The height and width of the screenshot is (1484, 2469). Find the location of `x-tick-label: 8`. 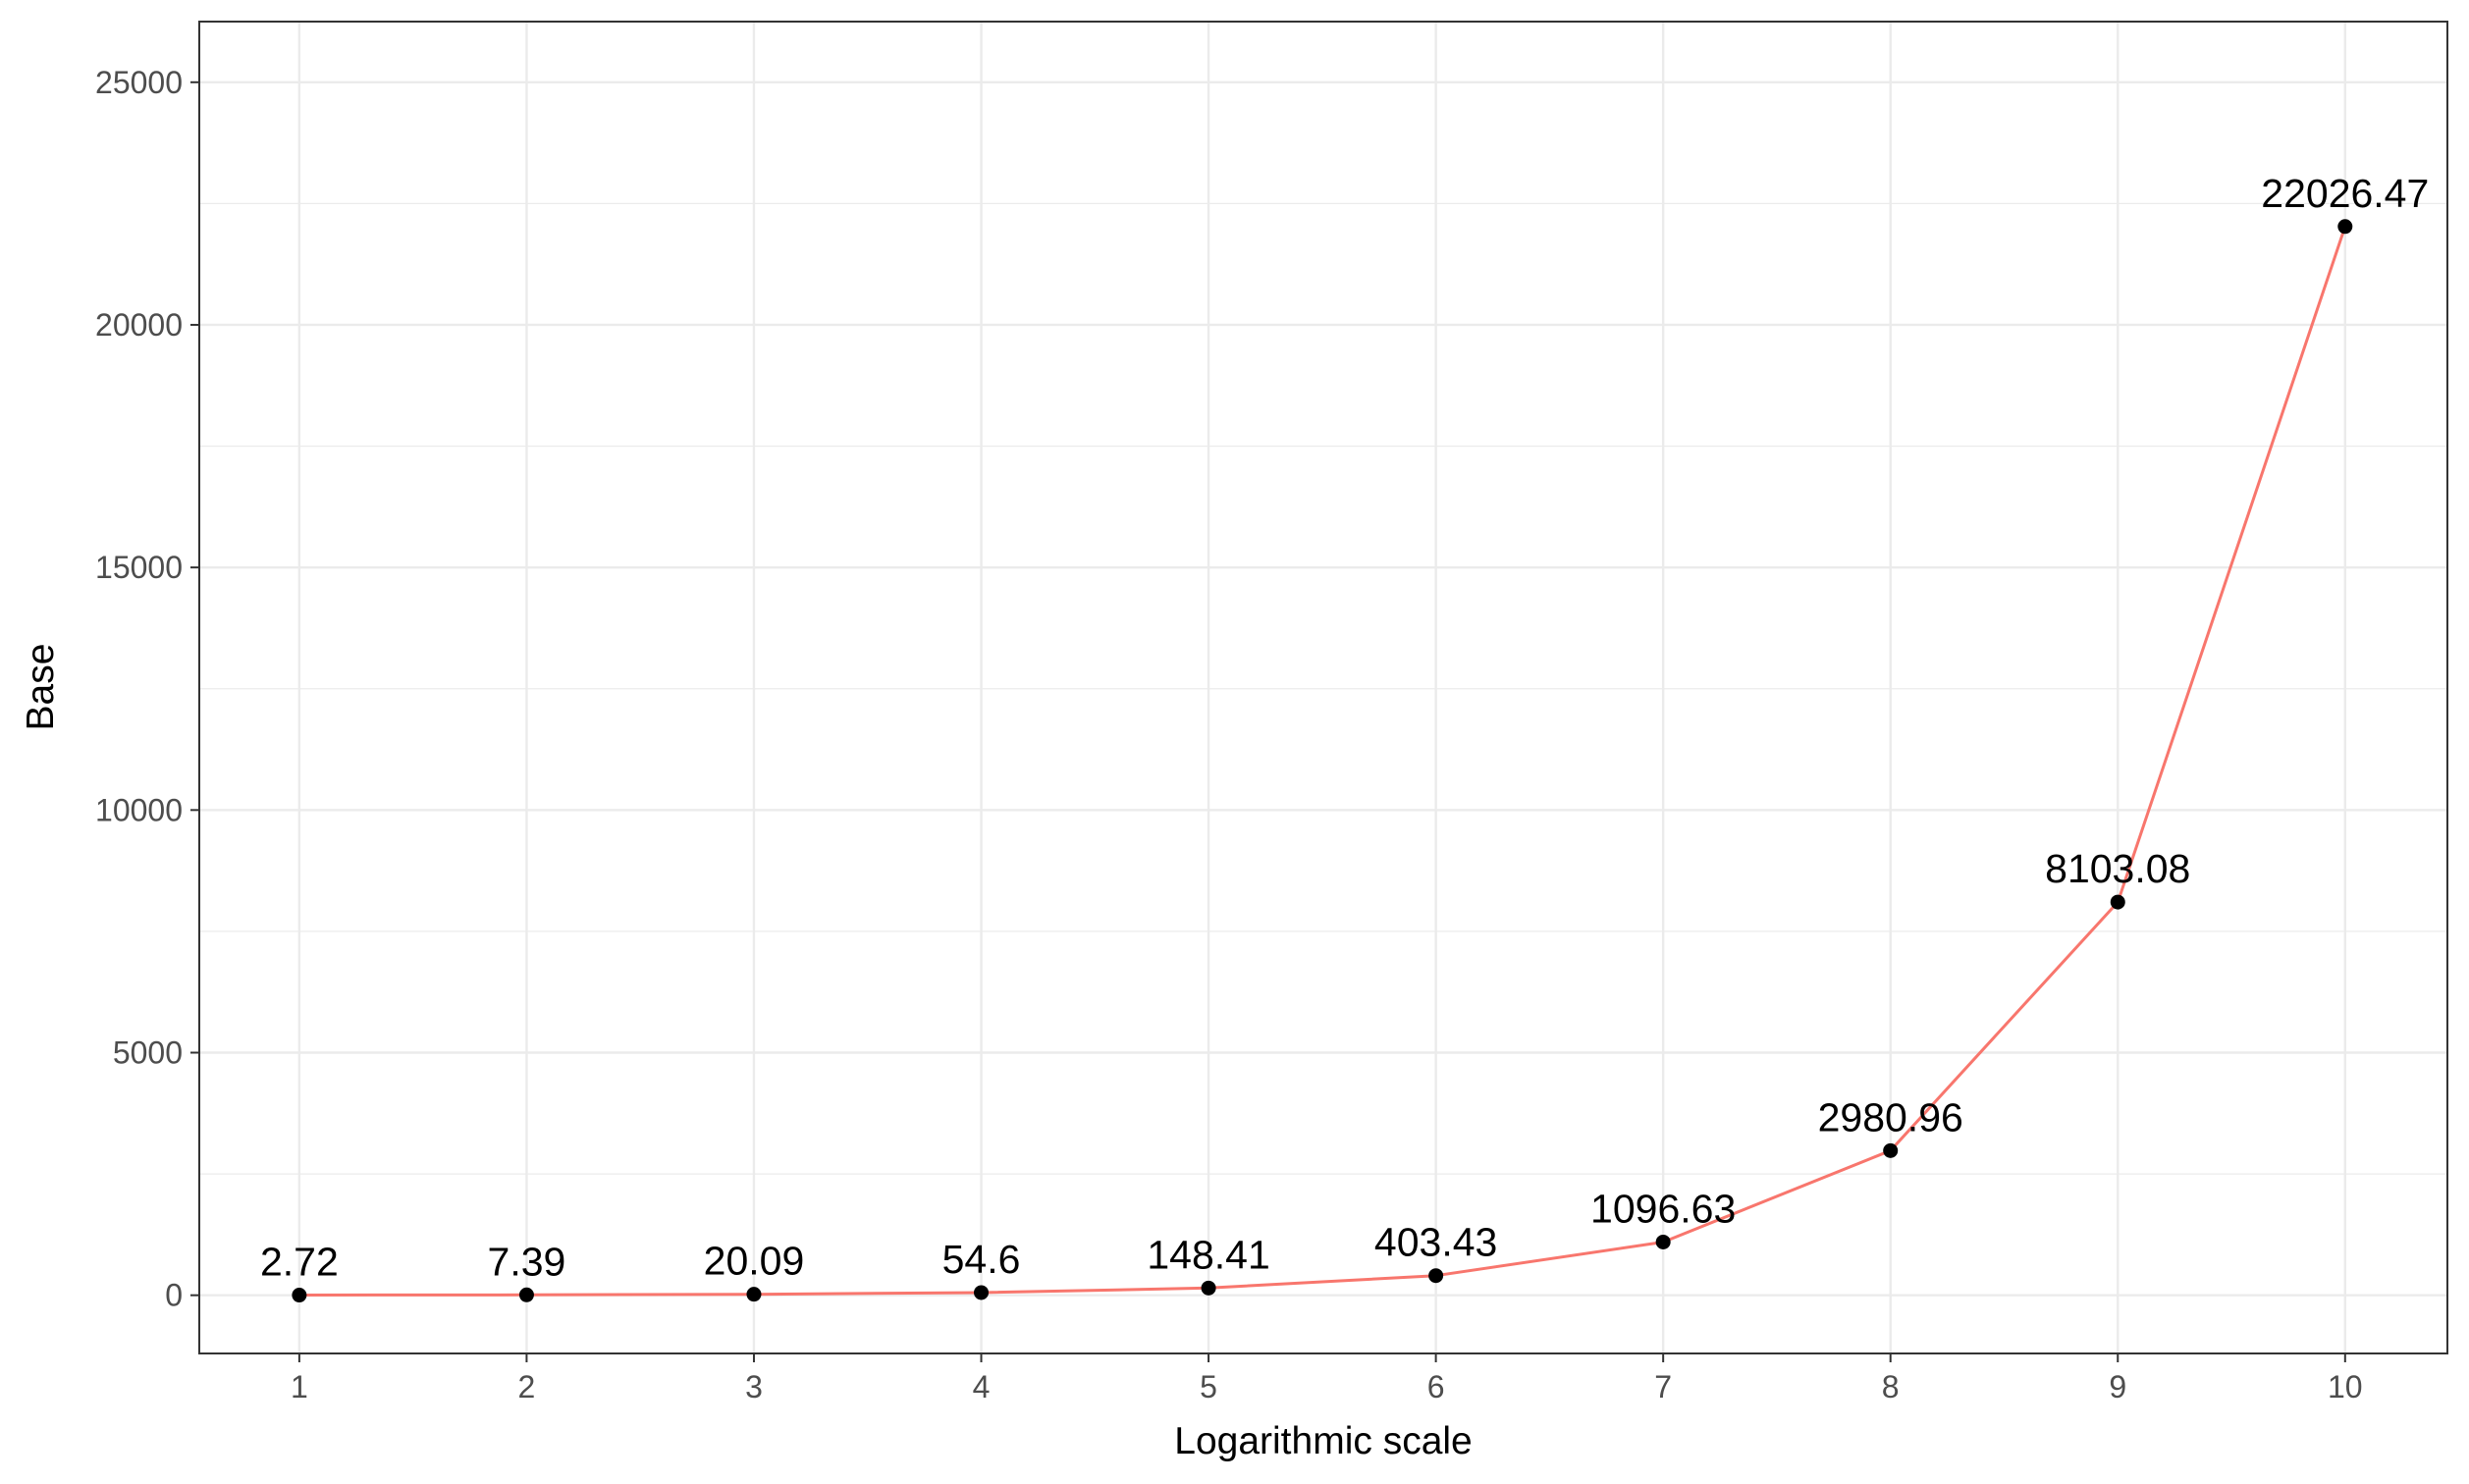

x-tick-label: 8 is located at coordinates (1891, 1386).